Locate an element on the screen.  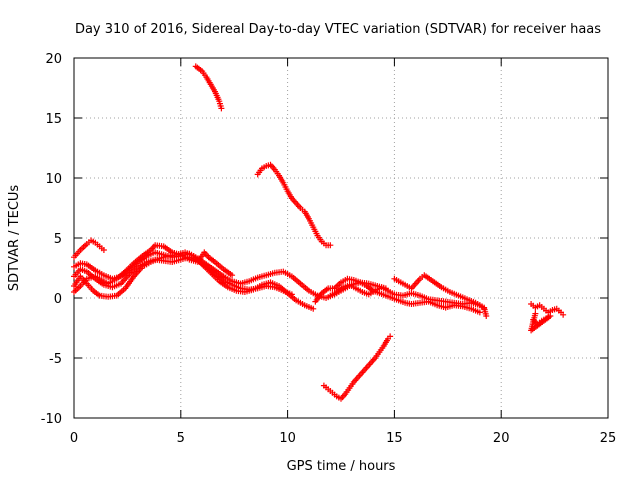
x-tick-label: 0 is located at coordinates (74, 438).